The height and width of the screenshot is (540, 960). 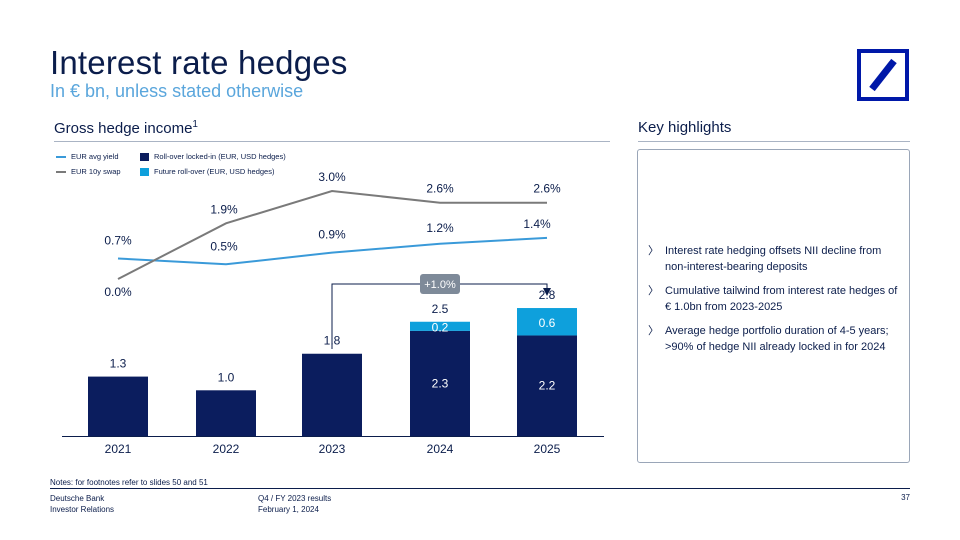 I want to click on bar-segment-label-future-2025: 0.6, so click(x=547, y=323).